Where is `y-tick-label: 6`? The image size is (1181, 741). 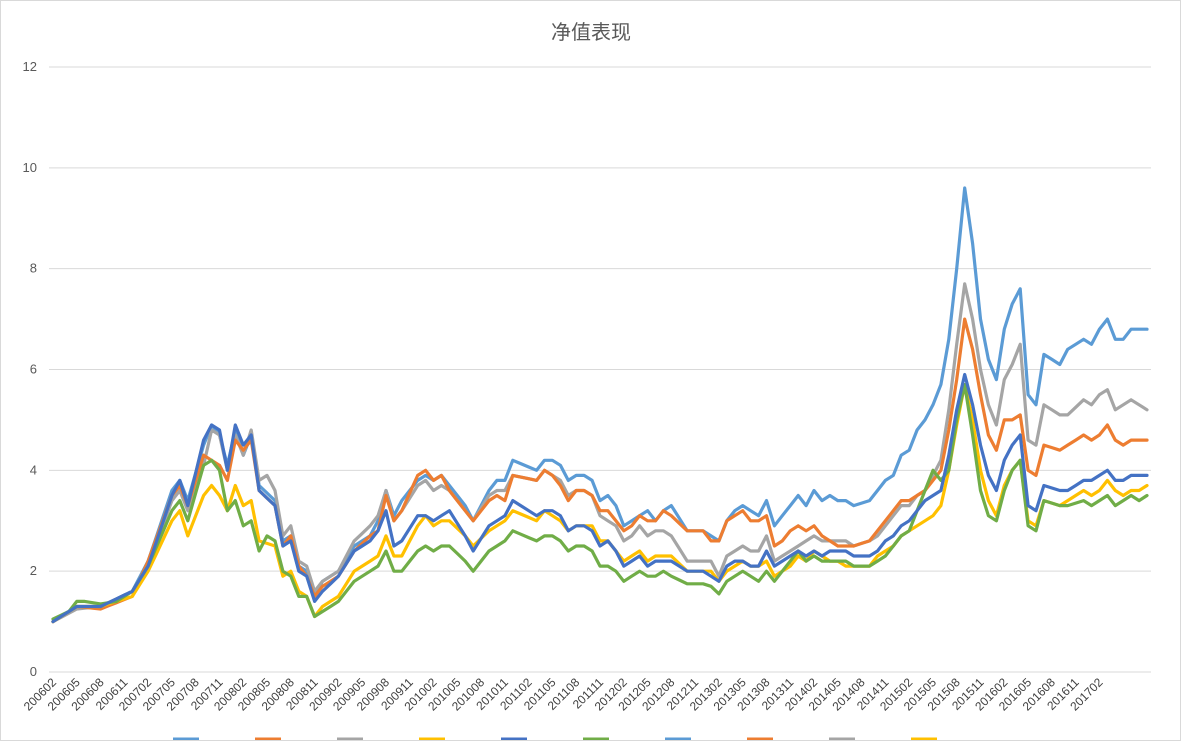 y-tick-label: 6 is located at coordinates (33, 369).